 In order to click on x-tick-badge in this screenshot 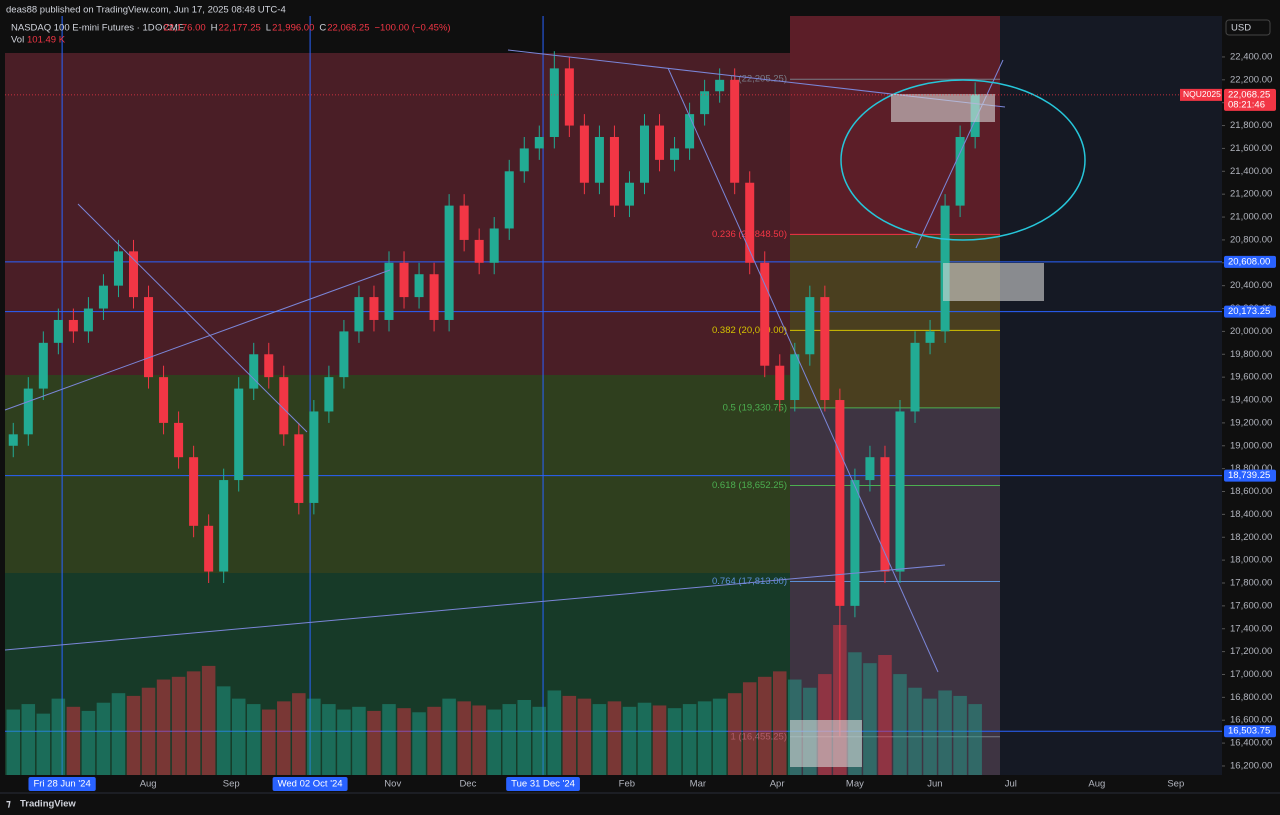, I will do `click(62, 784)`.